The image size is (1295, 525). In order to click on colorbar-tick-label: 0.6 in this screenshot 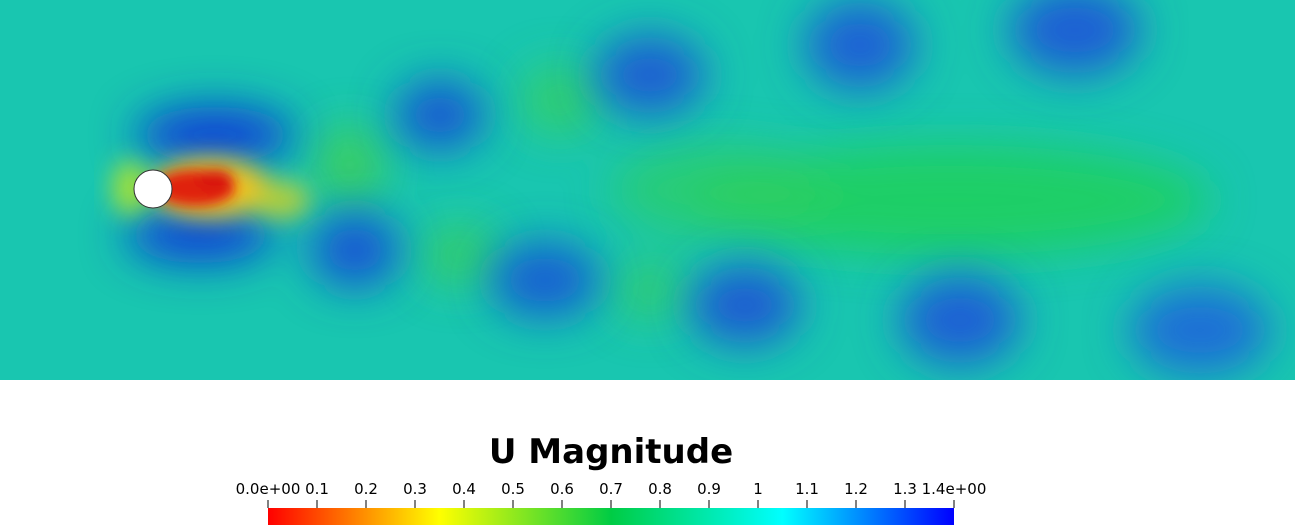, I will do `click(562, 489)`.